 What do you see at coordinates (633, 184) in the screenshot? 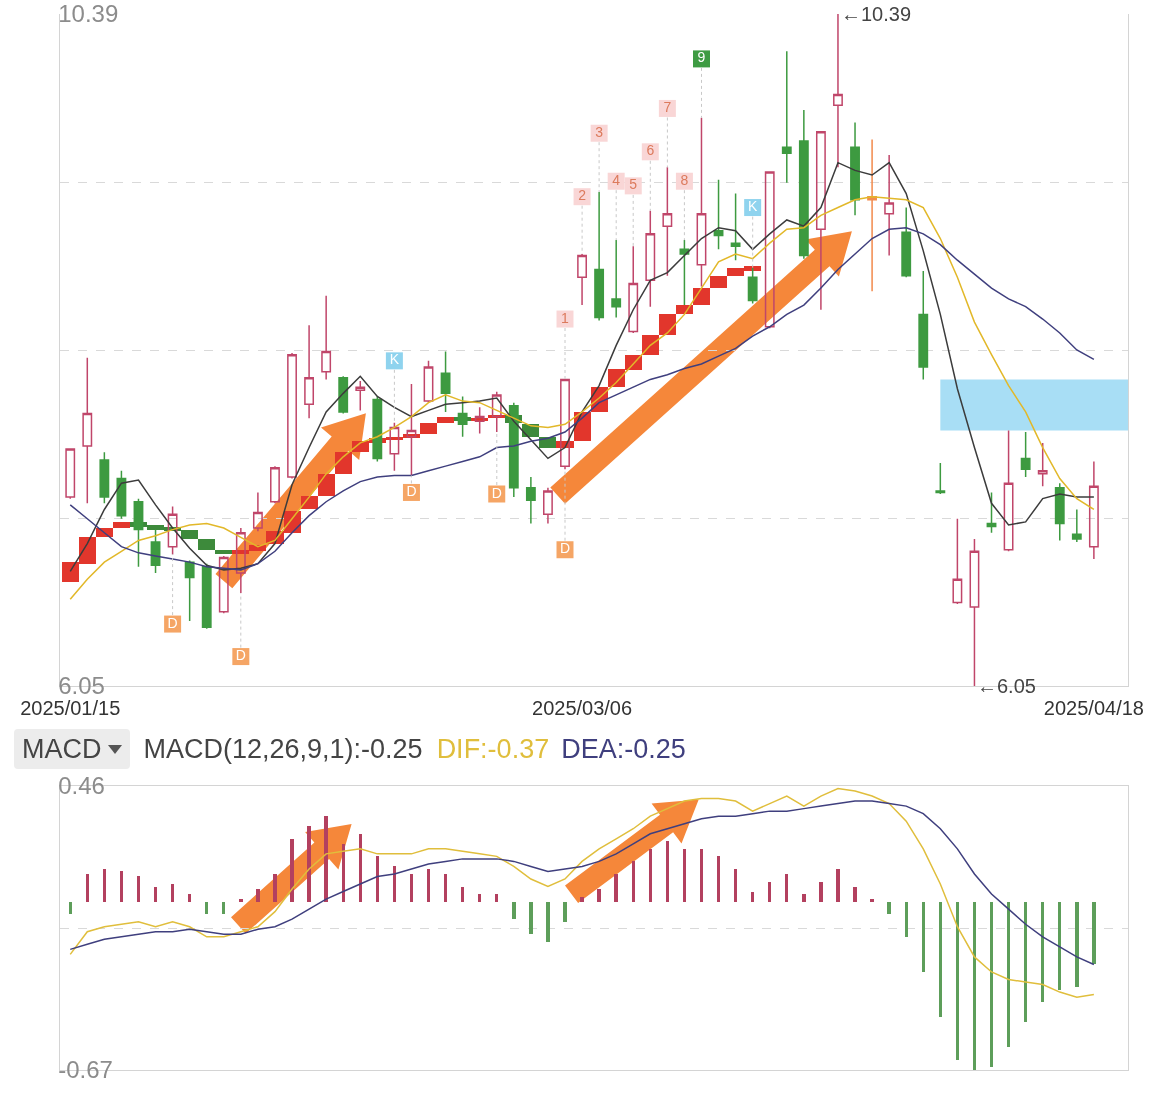
I see `series-label: 5` at bounding box center [633, 184].